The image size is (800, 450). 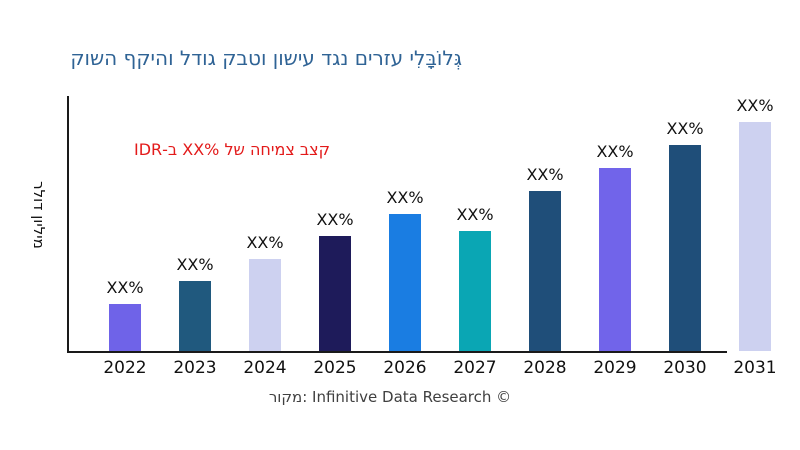 I want to click on x-tick-label-2024: 2024, so click(x=265, y=368).